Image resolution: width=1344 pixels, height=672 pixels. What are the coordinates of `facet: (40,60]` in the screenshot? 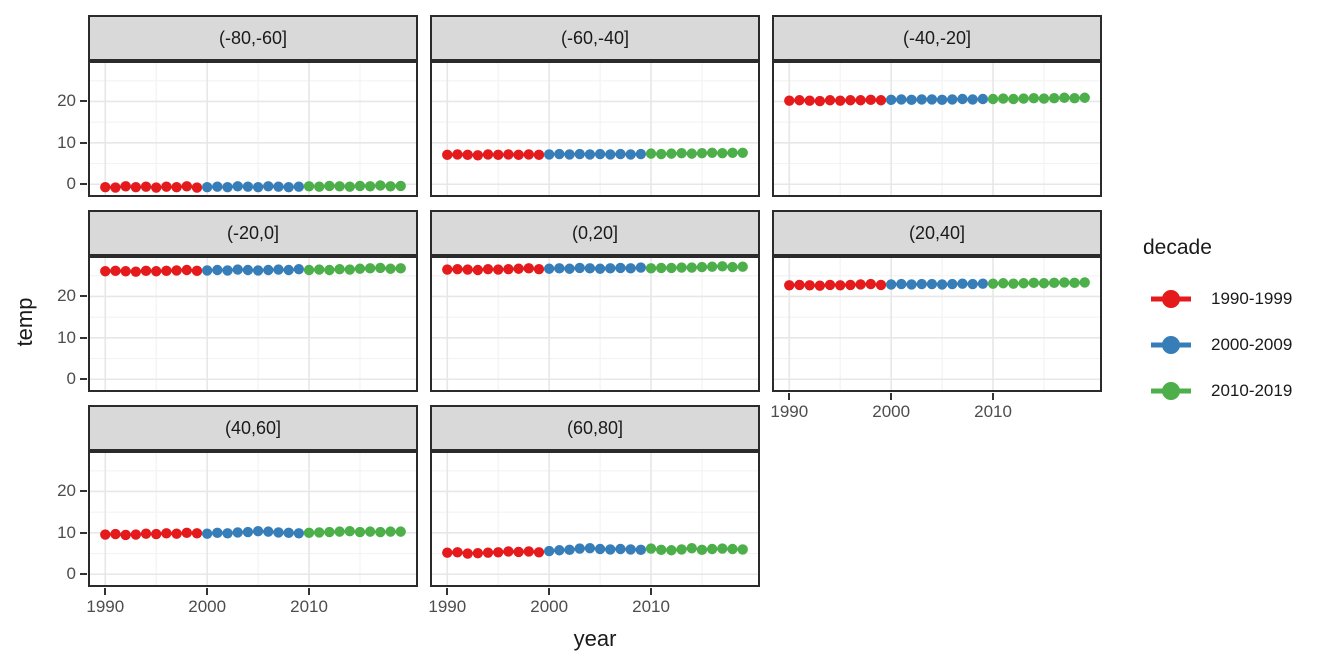 It's located at (253, 496).